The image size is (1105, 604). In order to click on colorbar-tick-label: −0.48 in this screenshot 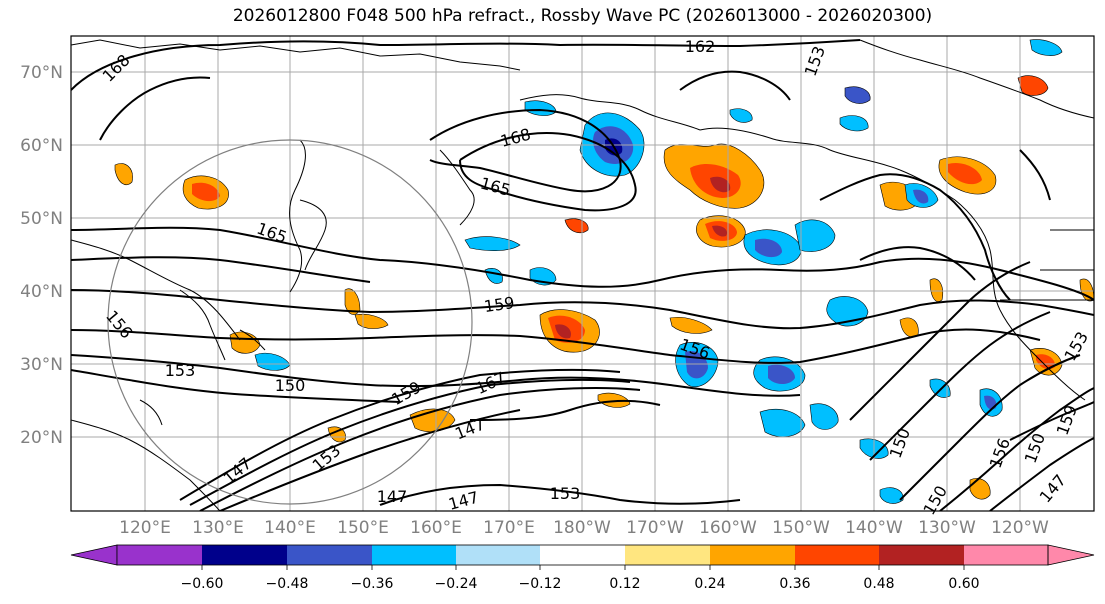, I will do `click(287, 584)`.